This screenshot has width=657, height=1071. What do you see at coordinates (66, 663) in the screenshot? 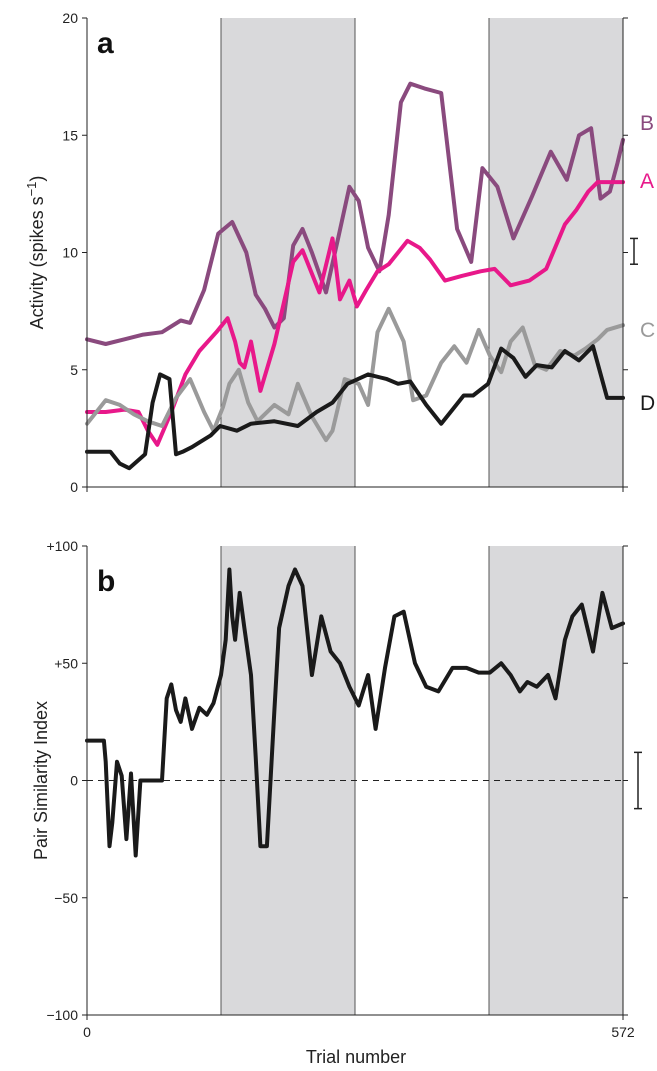
I see `y-tick-label: +50` at bounding box center [66, 663].